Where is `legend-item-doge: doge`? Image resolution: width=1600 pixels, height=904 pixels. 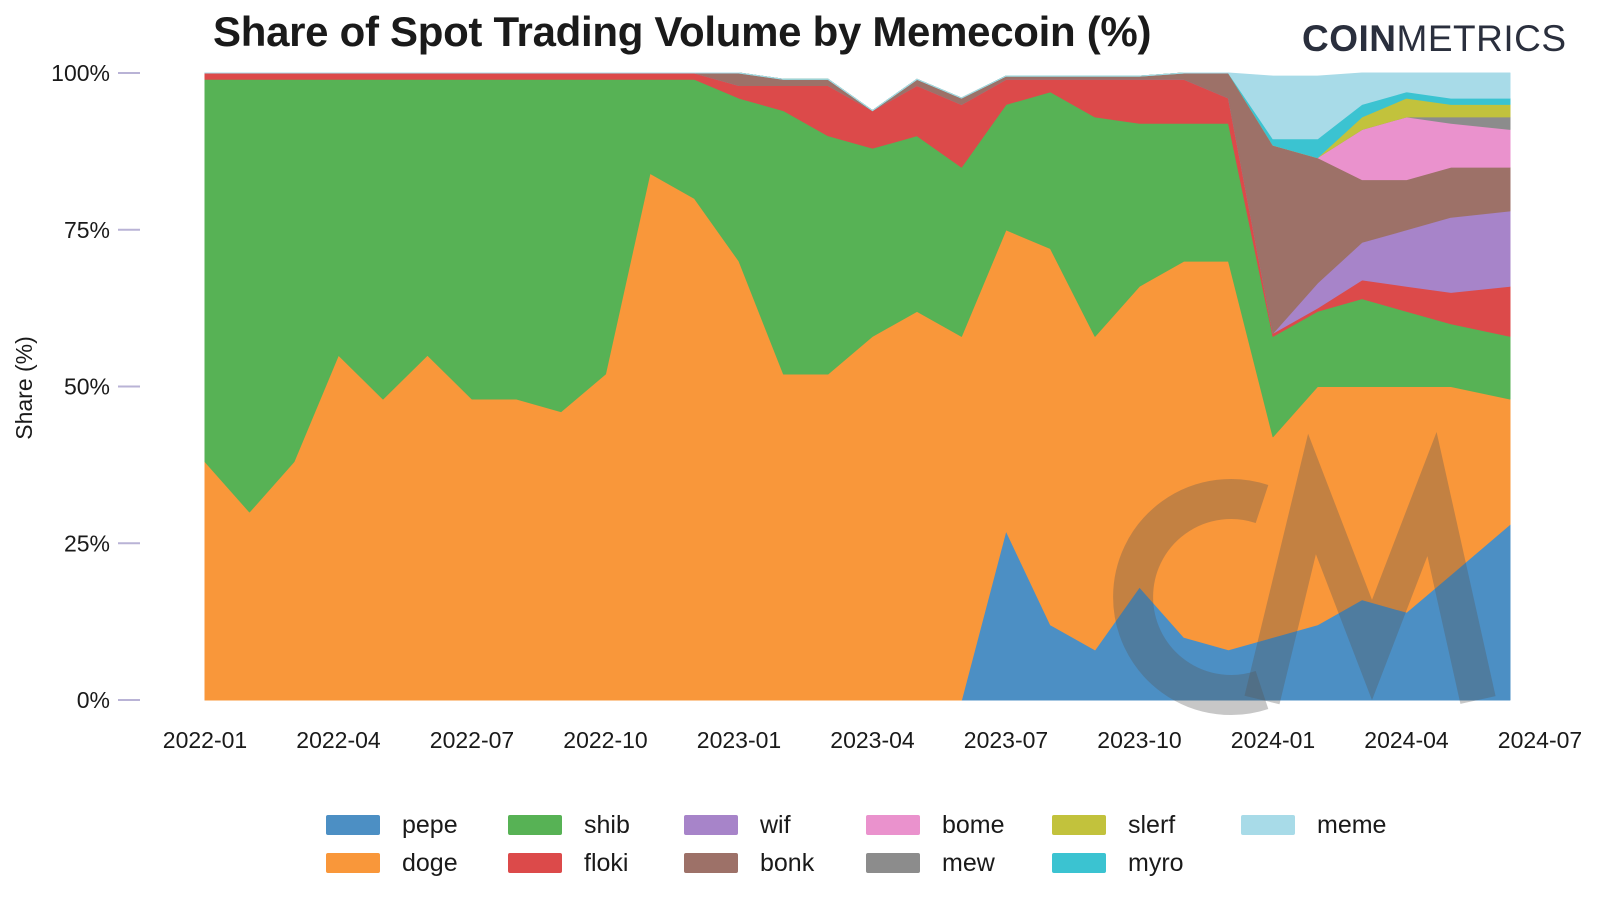
legend-item-doge: doge is located at coordinates (392, 863).